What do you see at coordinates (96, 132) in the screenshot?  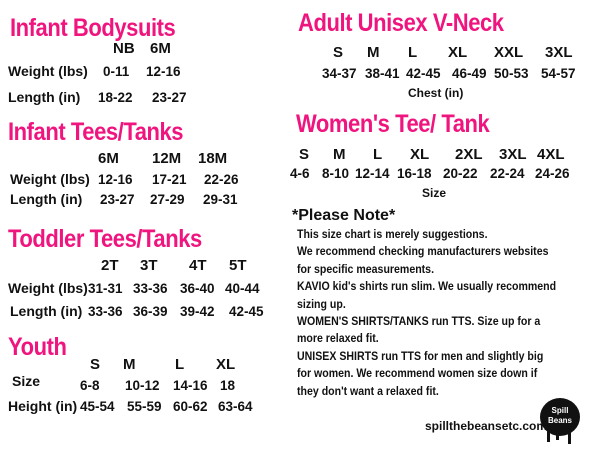 I see `infant-tees-title: Infant Tees/Tanks` at bounding box center [96, 132].